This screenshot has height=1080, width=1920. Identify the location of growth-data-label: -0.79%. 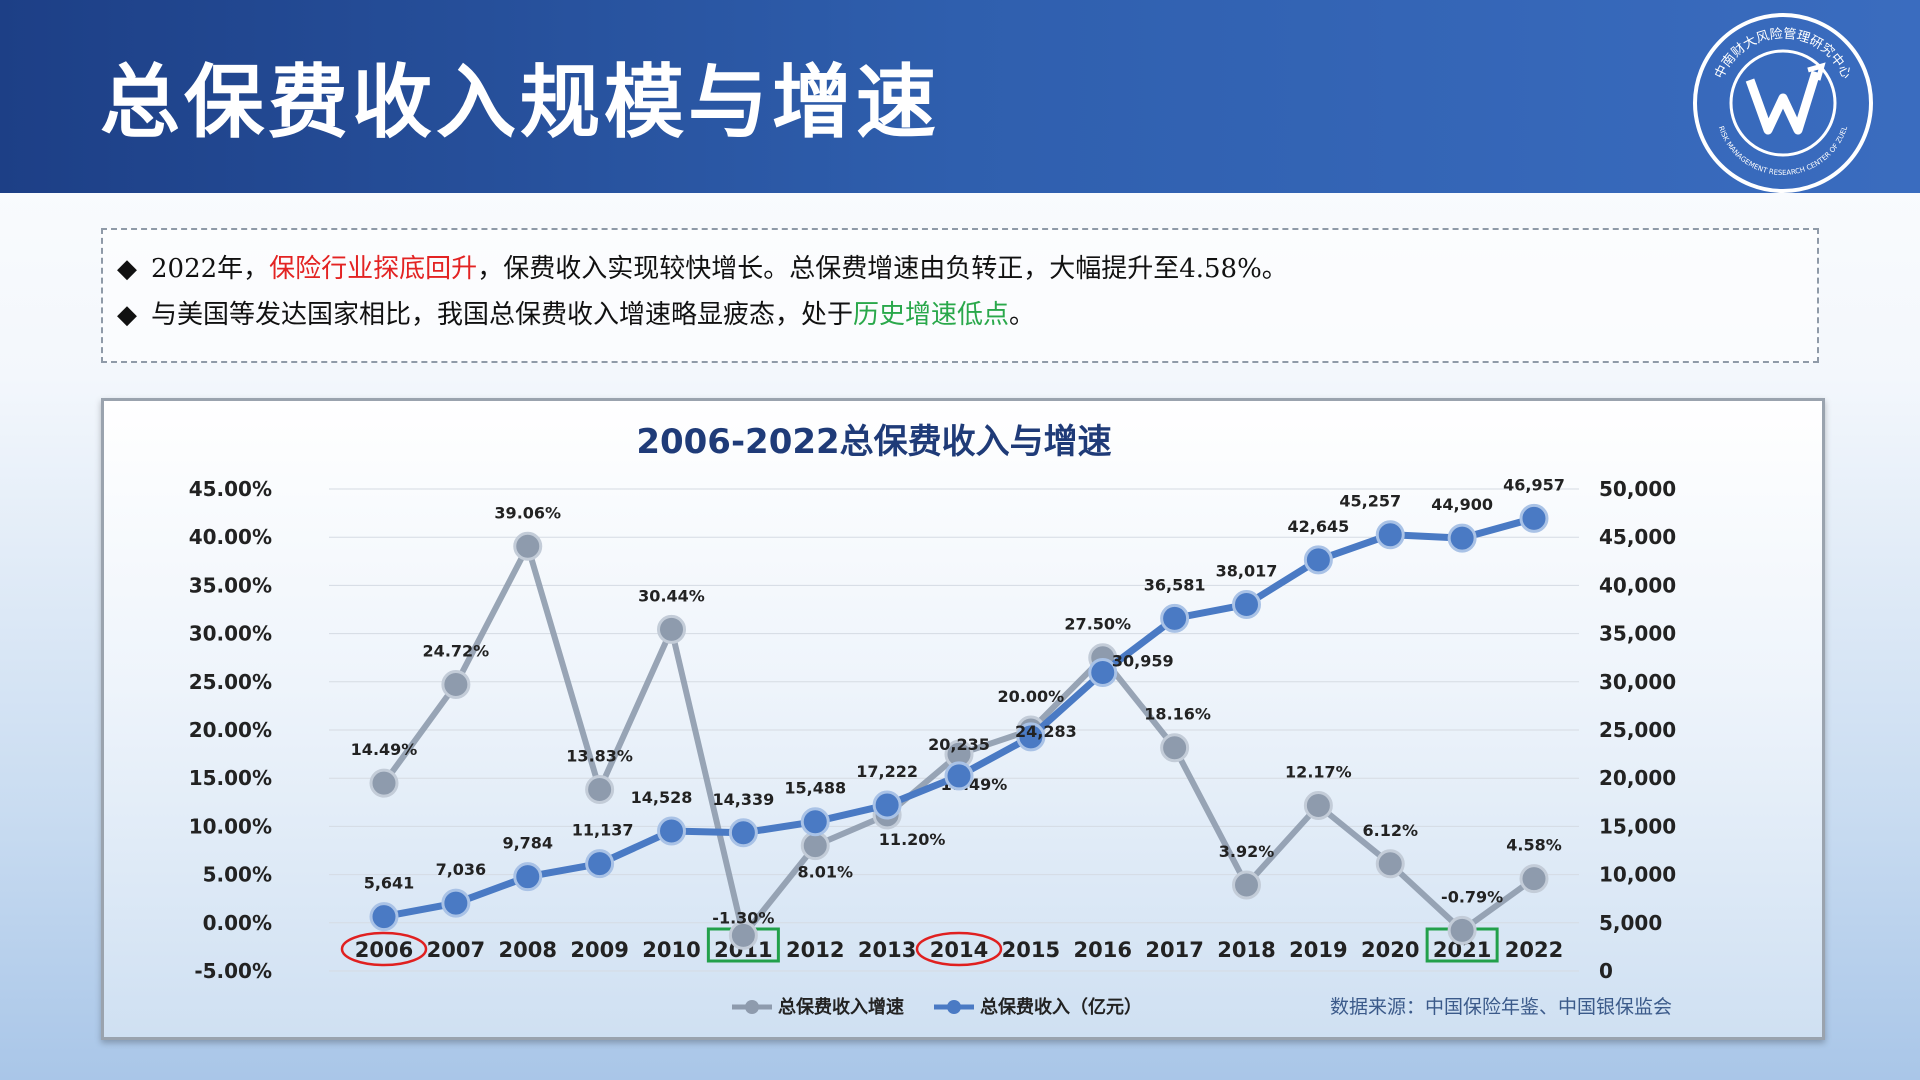
(1472, 896).